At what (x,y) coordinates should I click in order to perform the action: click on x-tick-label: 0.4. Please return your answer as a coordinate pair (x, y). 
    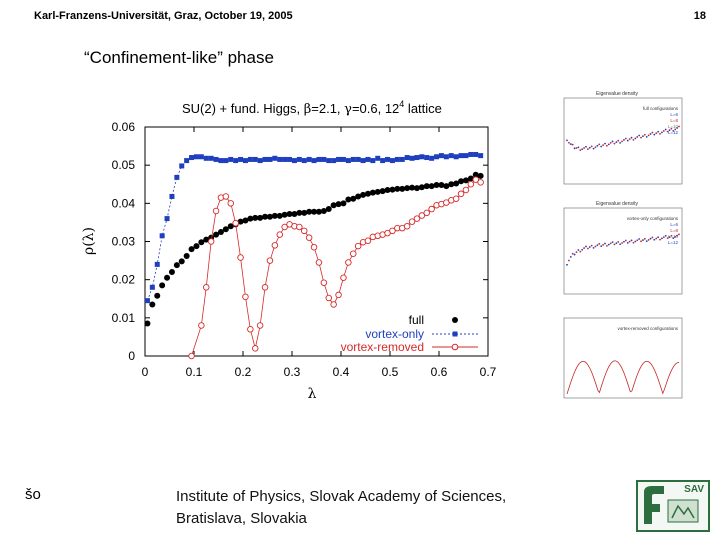
    Looking at the image, I should click on (341, 372).